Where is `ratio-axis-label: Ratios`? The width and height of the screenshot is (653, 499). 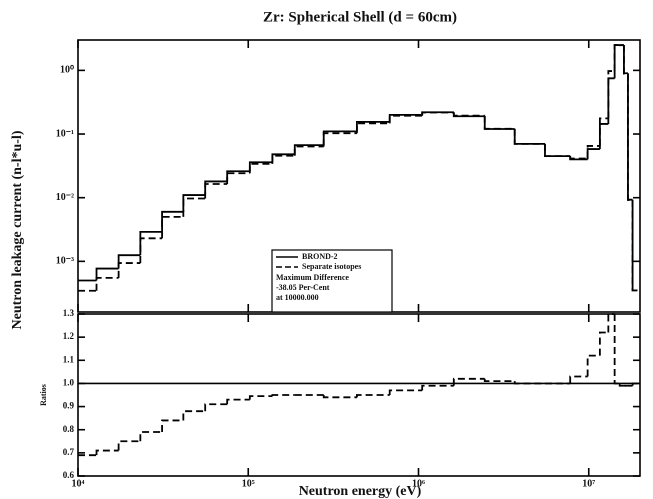
ratio-axis-label: Ratios is located at coordinates (43, 395).